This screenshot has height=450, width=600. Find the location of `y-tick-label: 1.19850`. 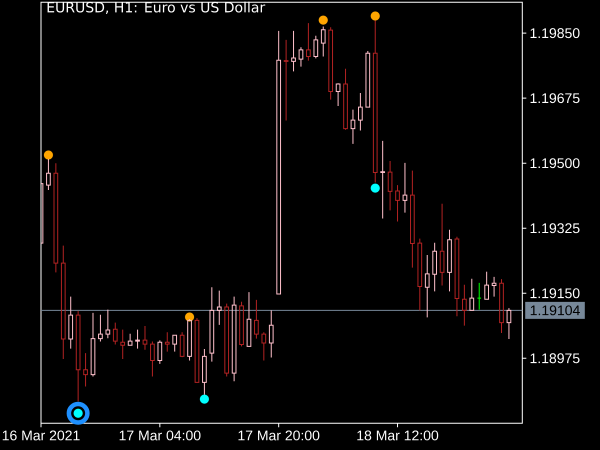

y-tick-label: 1.19850 is located at coordinates (555, 33).